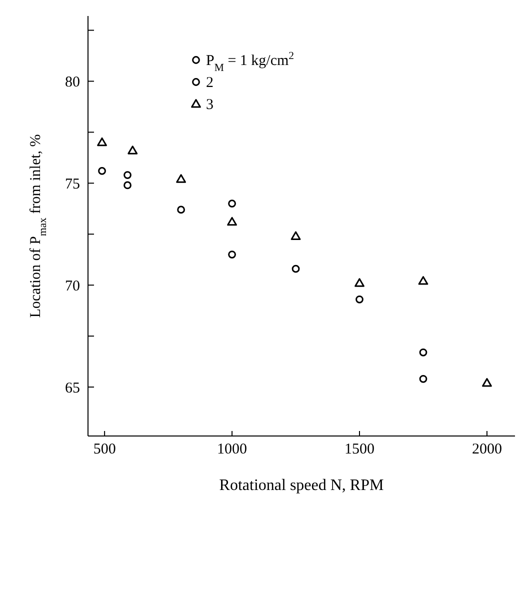  Describe the element at coordinates (104, 450) in the screenshot. I see `x-tick-label: 500` at that location.